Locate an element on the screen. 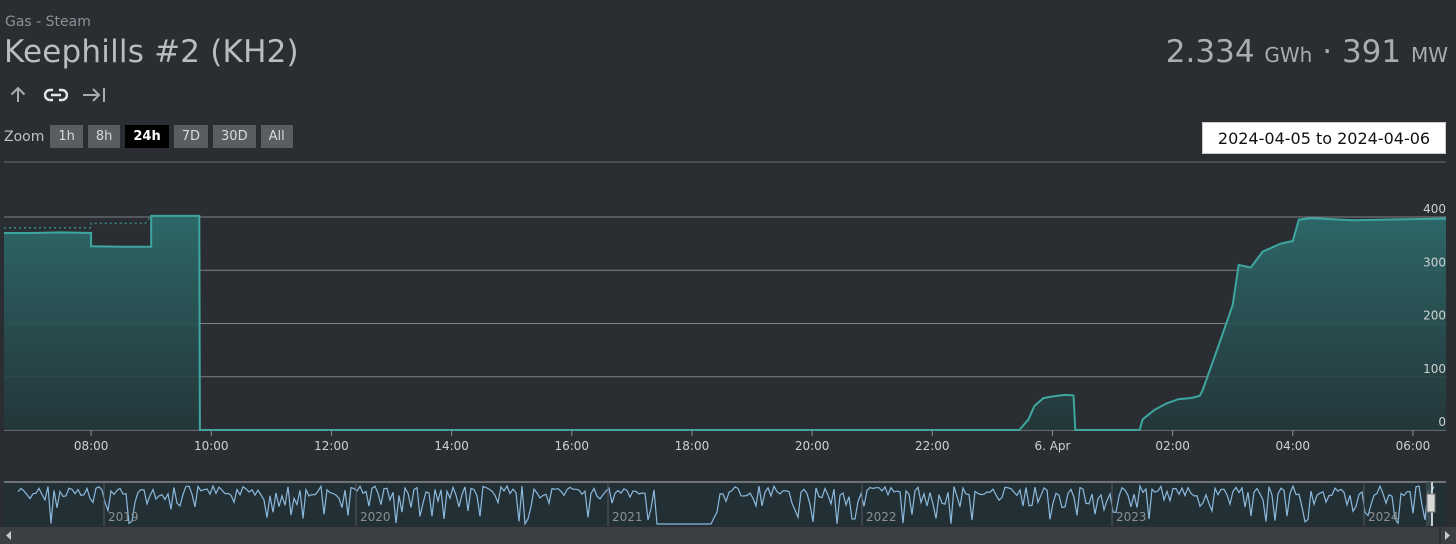  x-tick-label: 04:00 is located at coordinates (1292, 446).